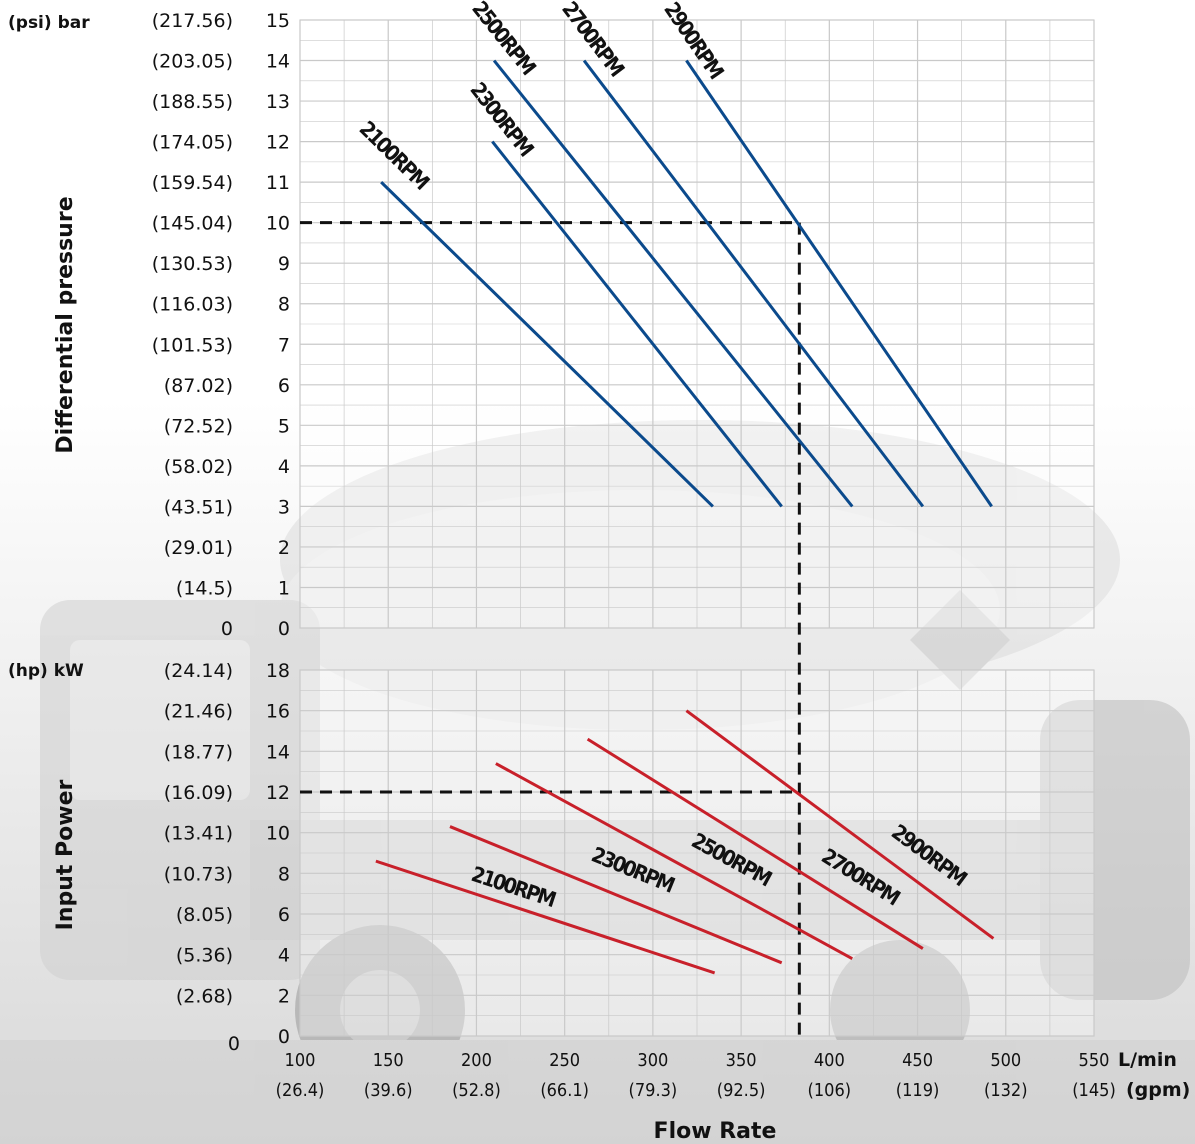  Describe the element at coordinates (46, 671) in the screenshot. I see `power-units-label: (hp) kW` at that location.